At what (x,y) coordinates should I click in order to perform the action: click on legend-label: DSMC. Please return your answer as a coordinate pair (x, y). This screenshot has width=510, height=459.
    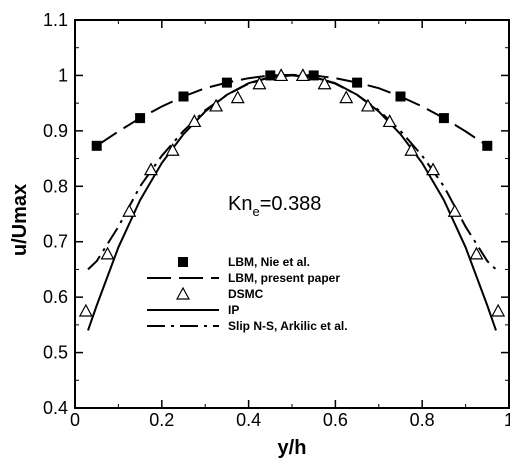
    Looking at the image, I should click on (246, 294).